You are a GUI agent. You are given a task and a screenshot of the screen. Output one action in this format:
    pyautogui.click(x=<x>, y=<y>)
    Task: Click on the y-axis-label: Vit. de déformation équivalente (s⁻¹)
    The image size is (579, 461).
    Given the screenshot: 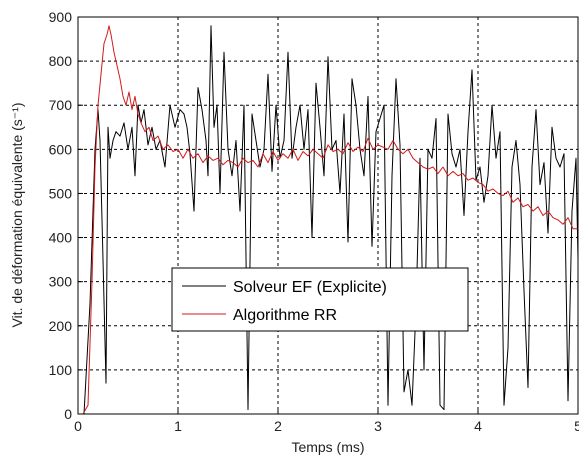 What is the action you would take?
    pyautogui.click(x=17, y=214)
    